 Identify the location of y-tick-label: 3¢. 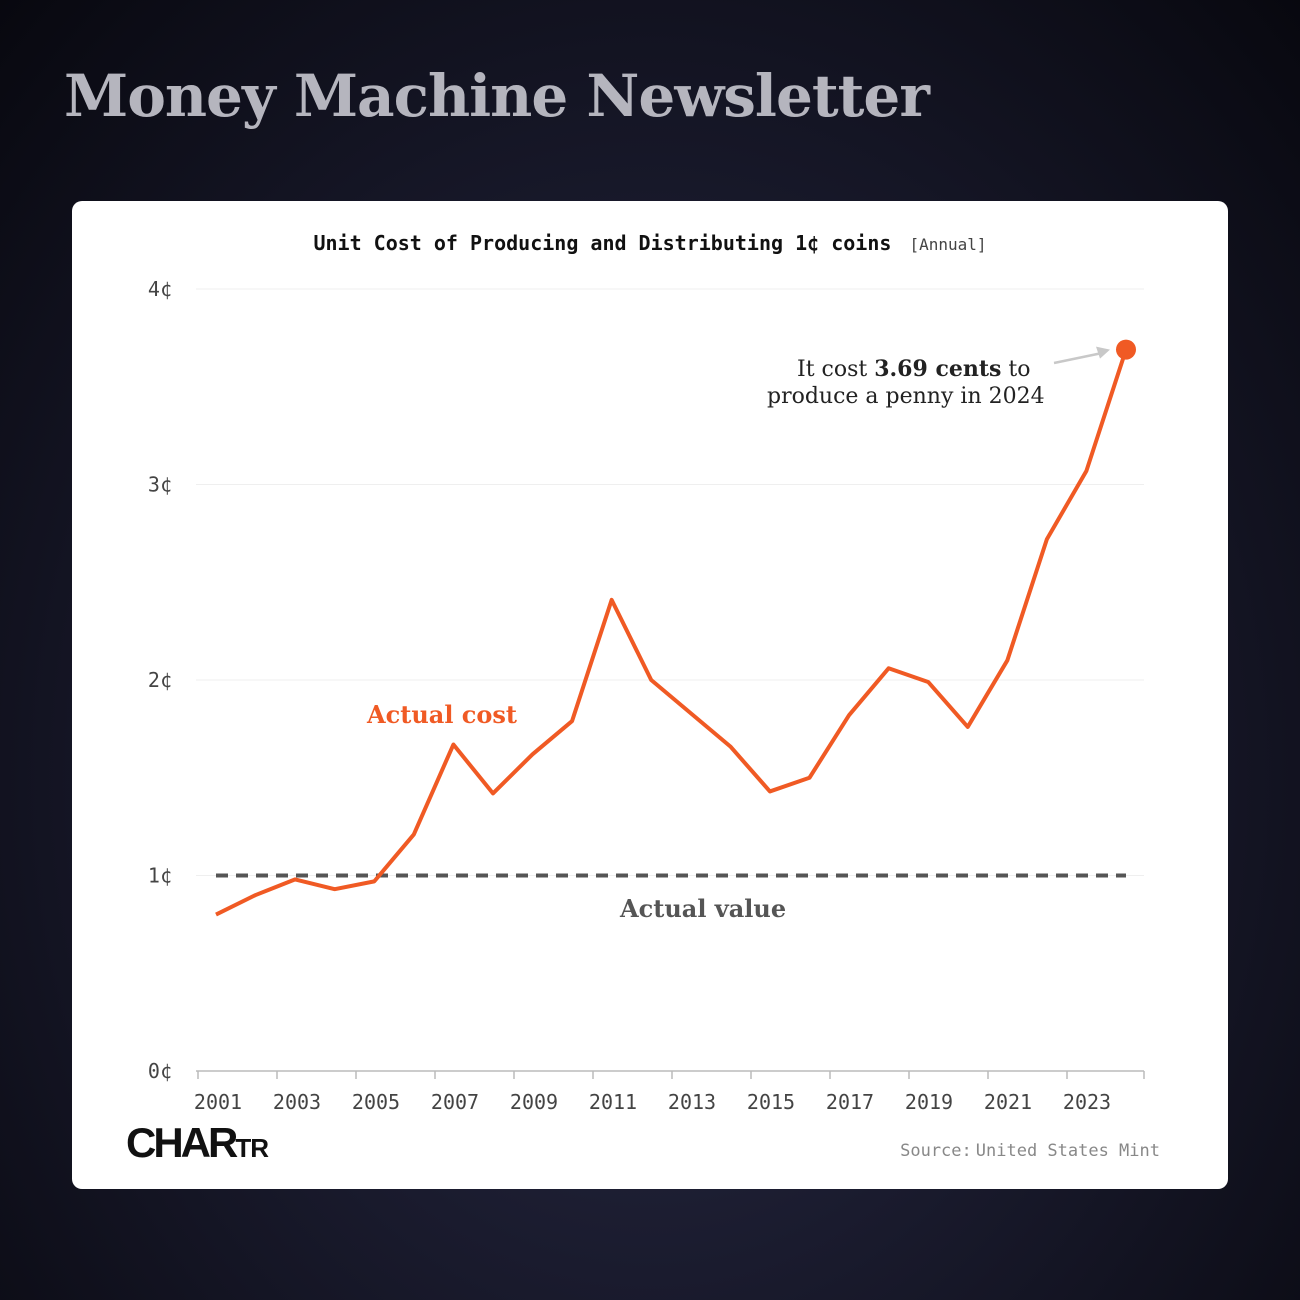
(160, 485).